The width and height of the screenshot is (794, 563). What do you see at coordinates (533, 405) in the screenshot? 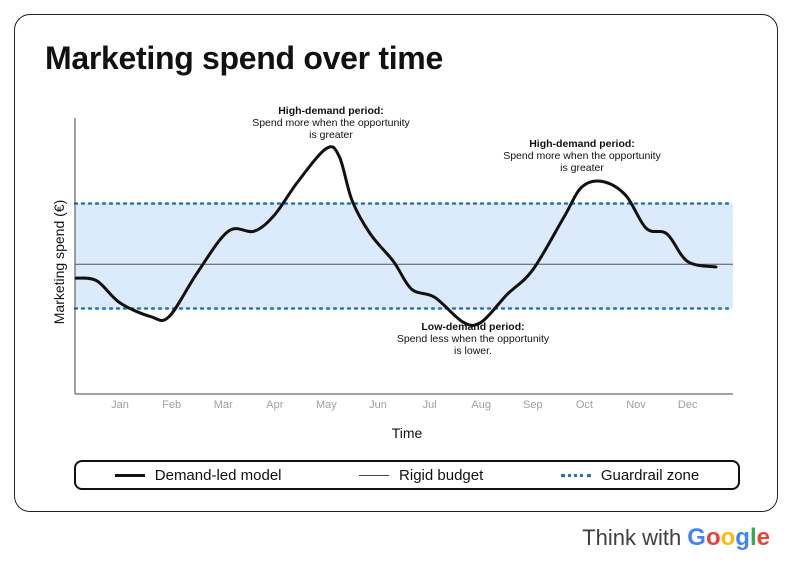
I see `x-tick-label-sep: Sep` at bounding box center [533, 405].